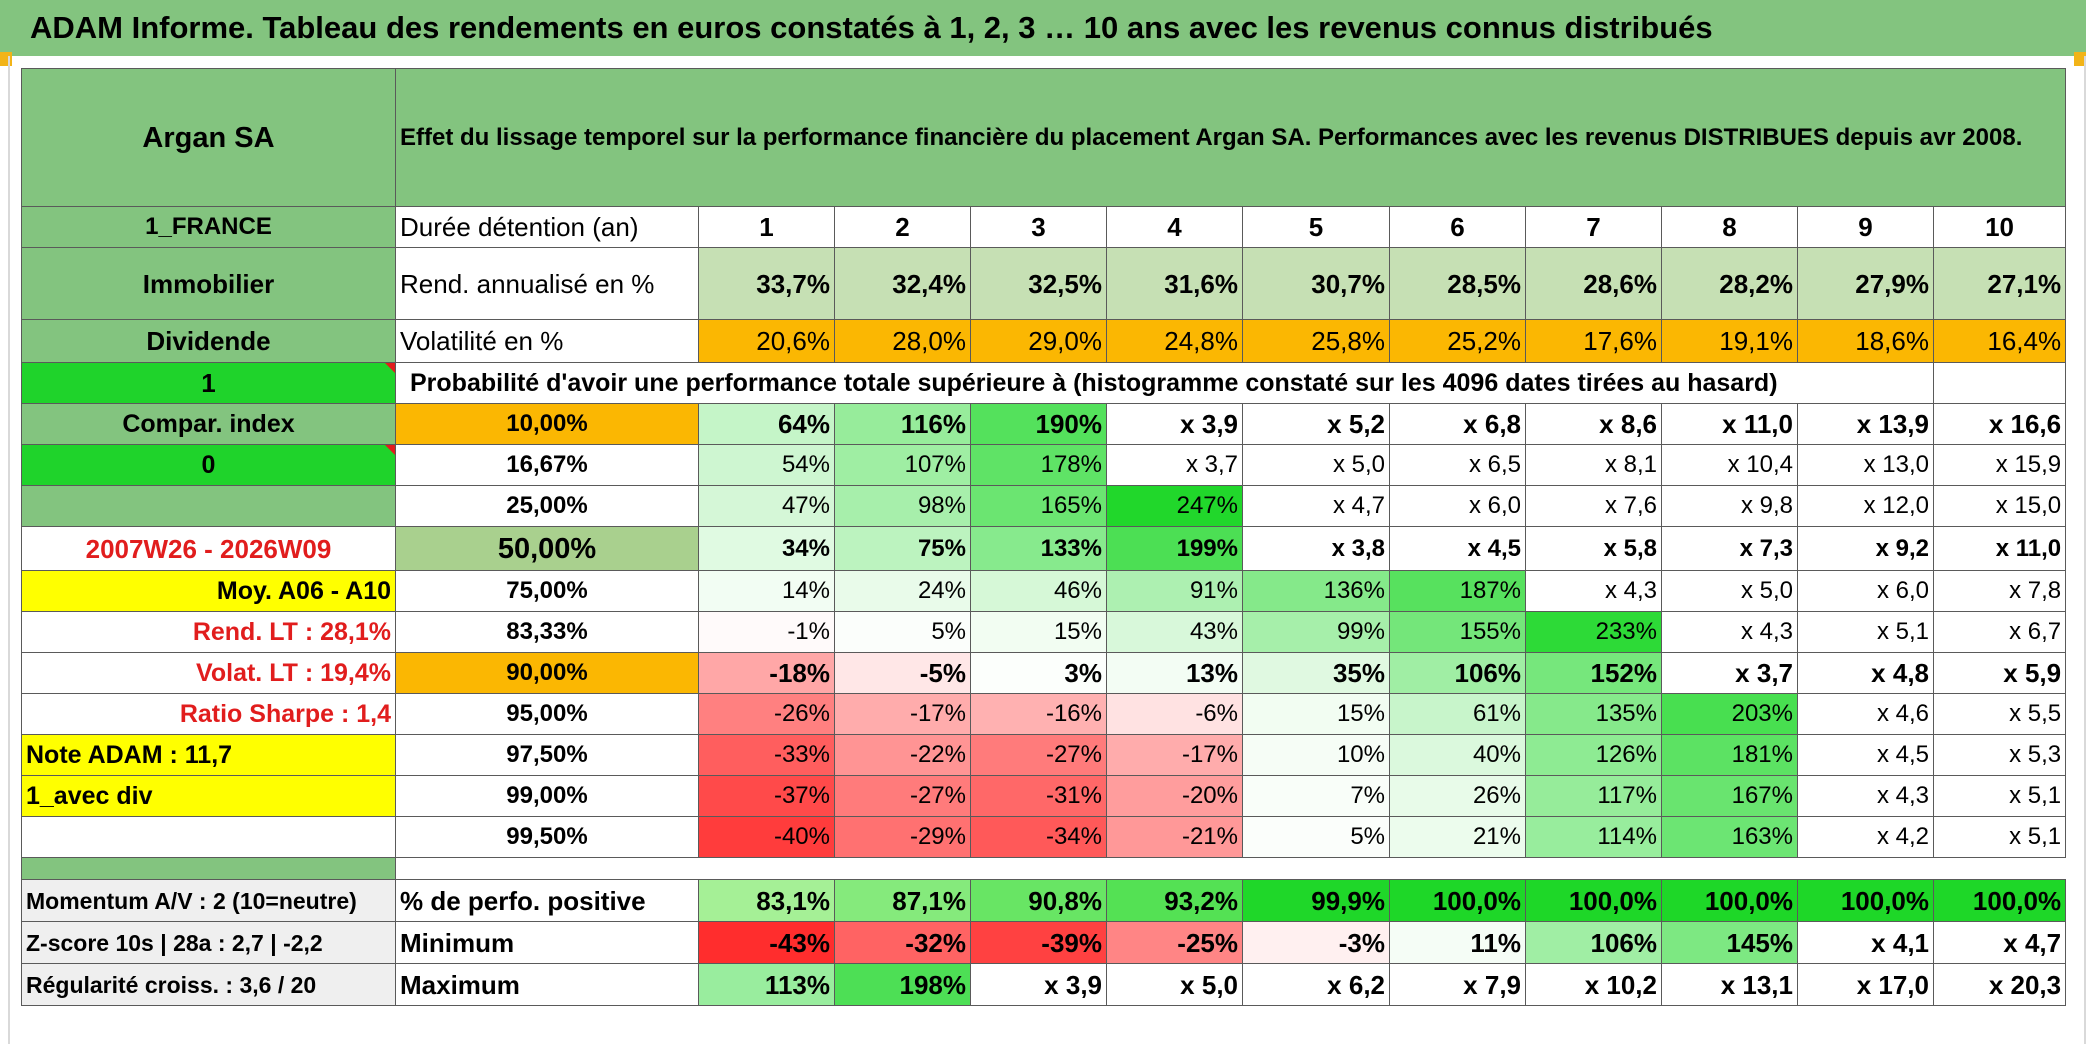  I want to click on prob-value: 178%, so click(1038, 465).